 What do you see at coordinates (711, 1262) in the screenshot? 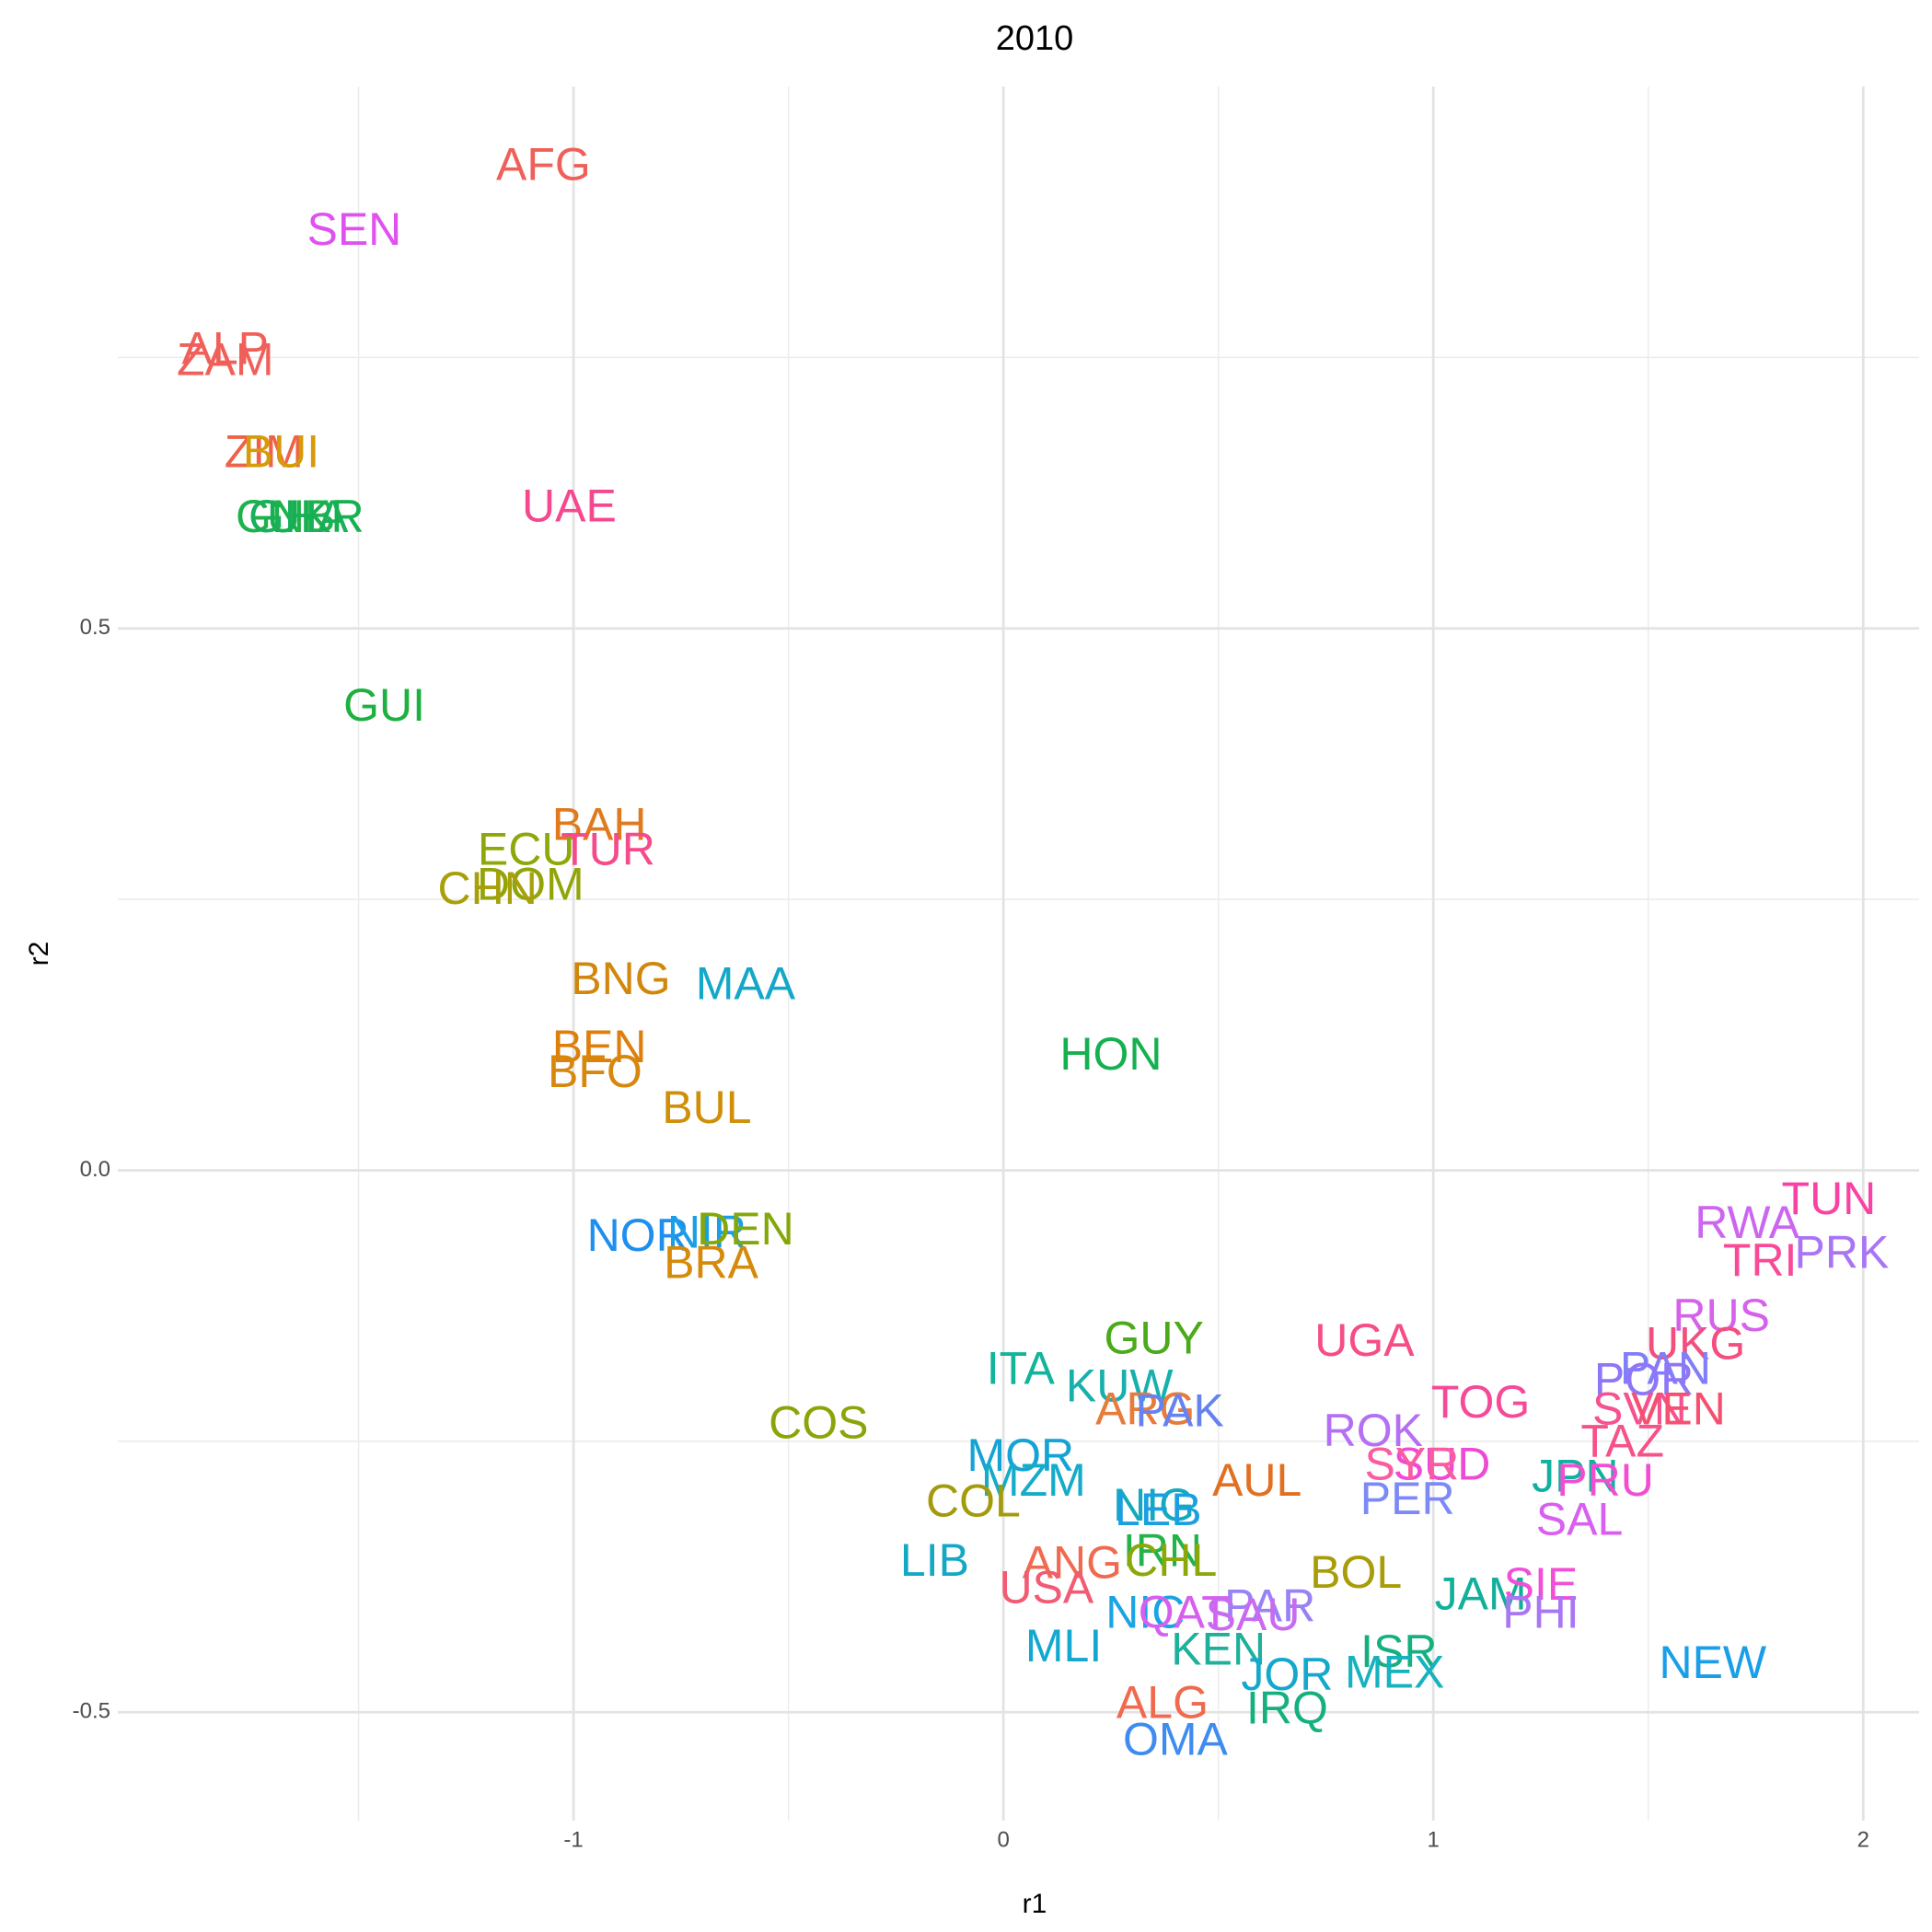
I see `point-label: BRA` at bounding box center [711, 1262].